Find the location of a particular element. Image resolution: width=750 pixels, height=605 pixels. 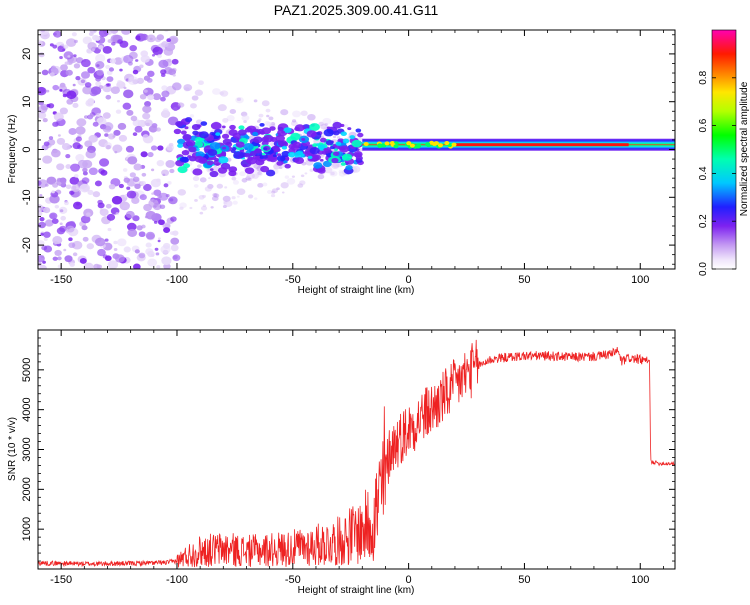

spectrogram-xtick-label: -50 is located at coordinates (293, 280).